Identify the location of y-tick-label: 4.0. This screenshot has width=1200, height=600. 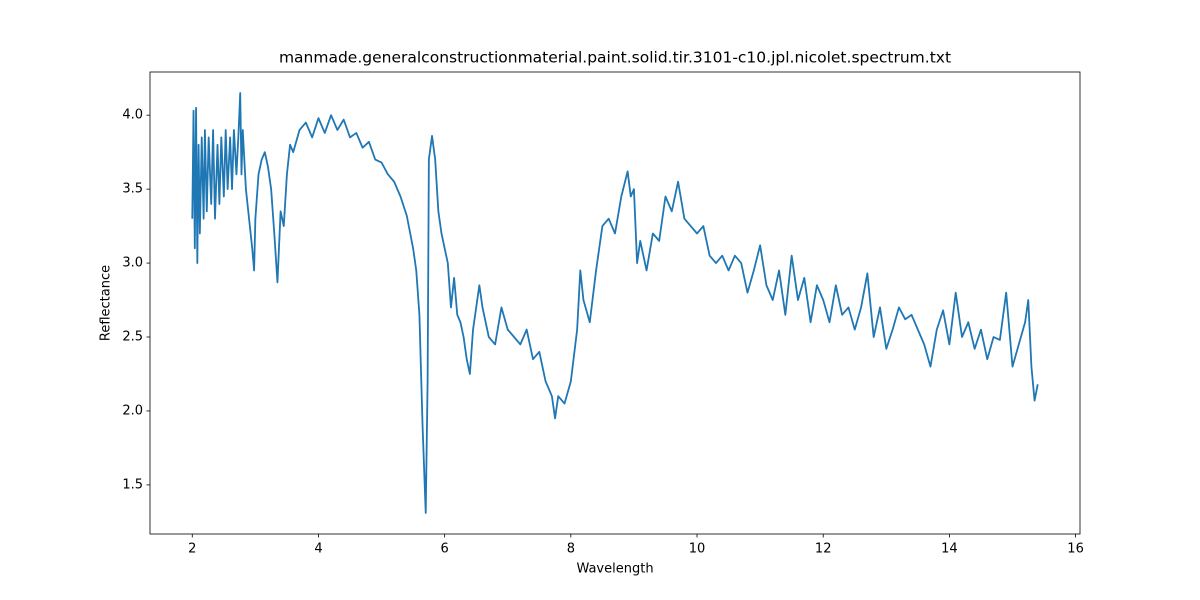
(132, 115).